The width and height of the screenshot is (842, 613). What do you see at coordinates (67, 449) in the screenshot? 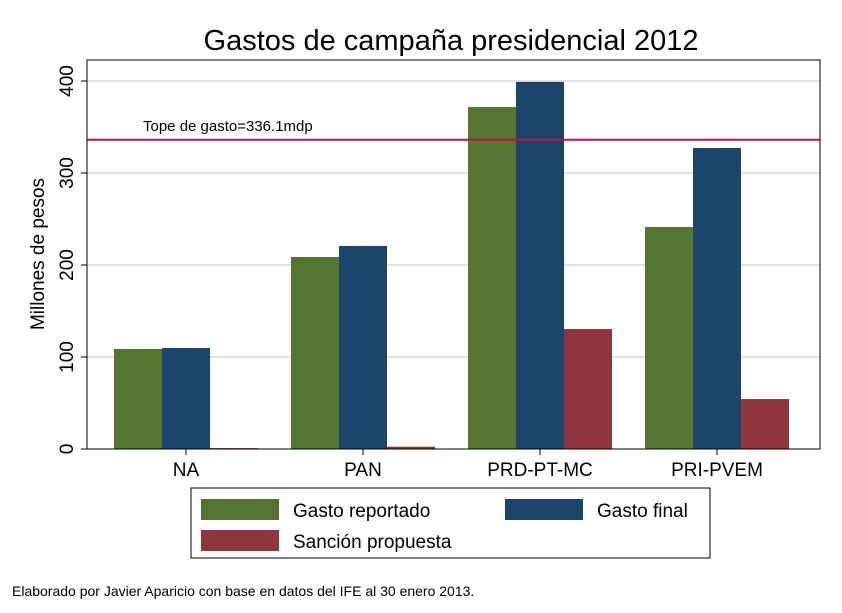
I see `y-tick-label: 0` at bounding box center [67, 449].